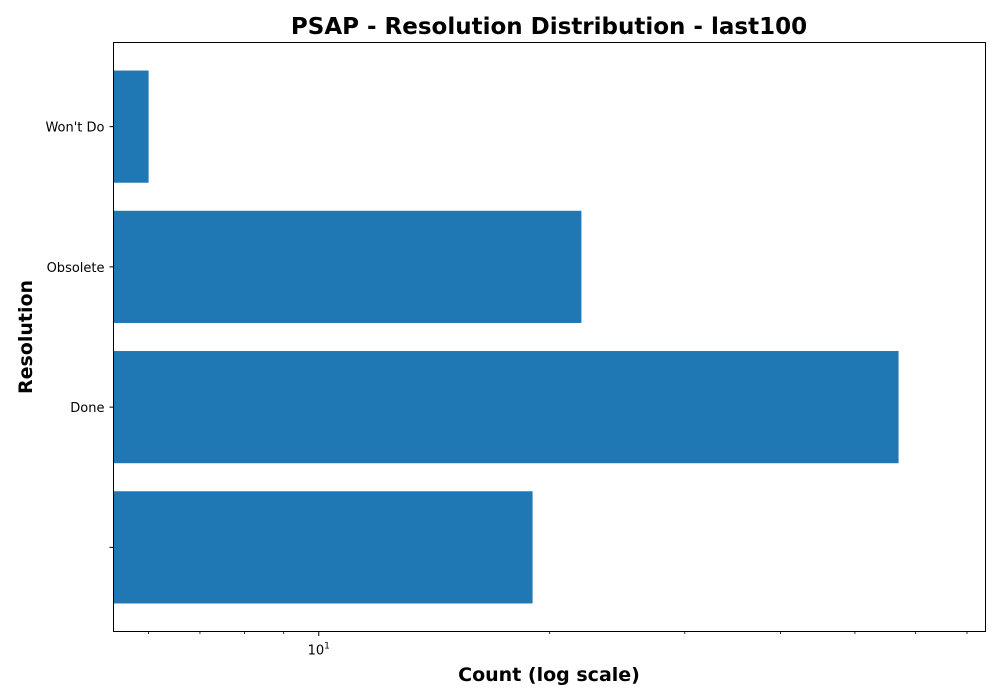  Describe the element at coordinates (549, 27) in the screenshot. I see `chart-title: PSAP - Resolution Distribution - last100` at that location.